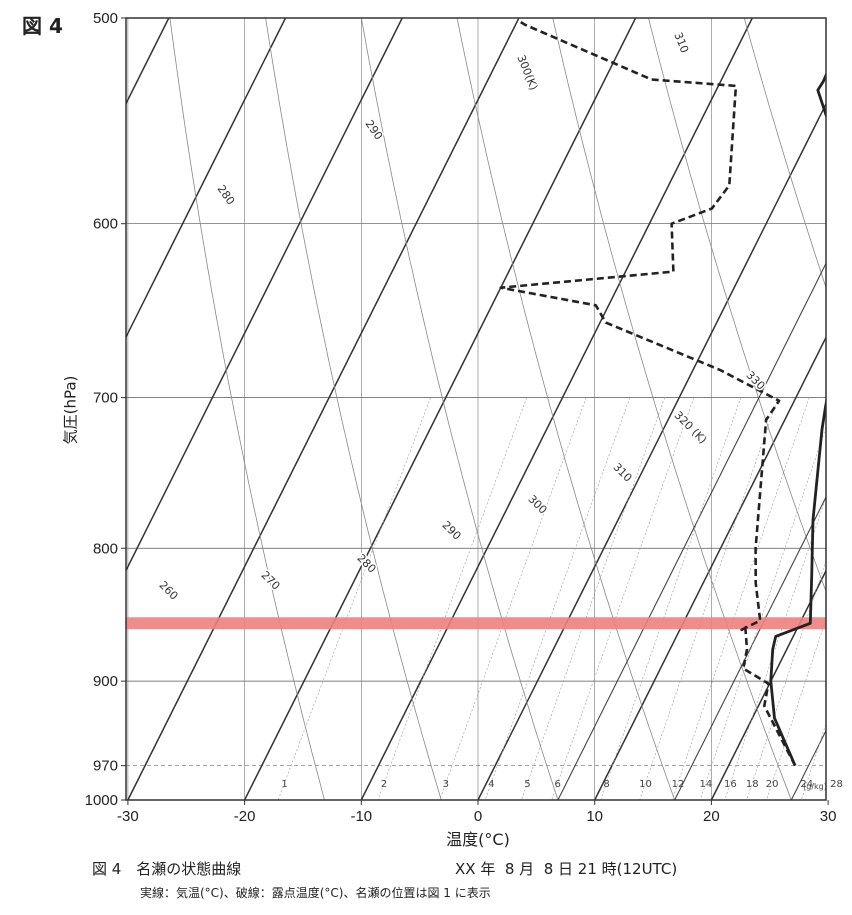 The width and height of the screenshot is (852, 915). I want to click on mixing-ratio-label: 12, so click(678, 784).